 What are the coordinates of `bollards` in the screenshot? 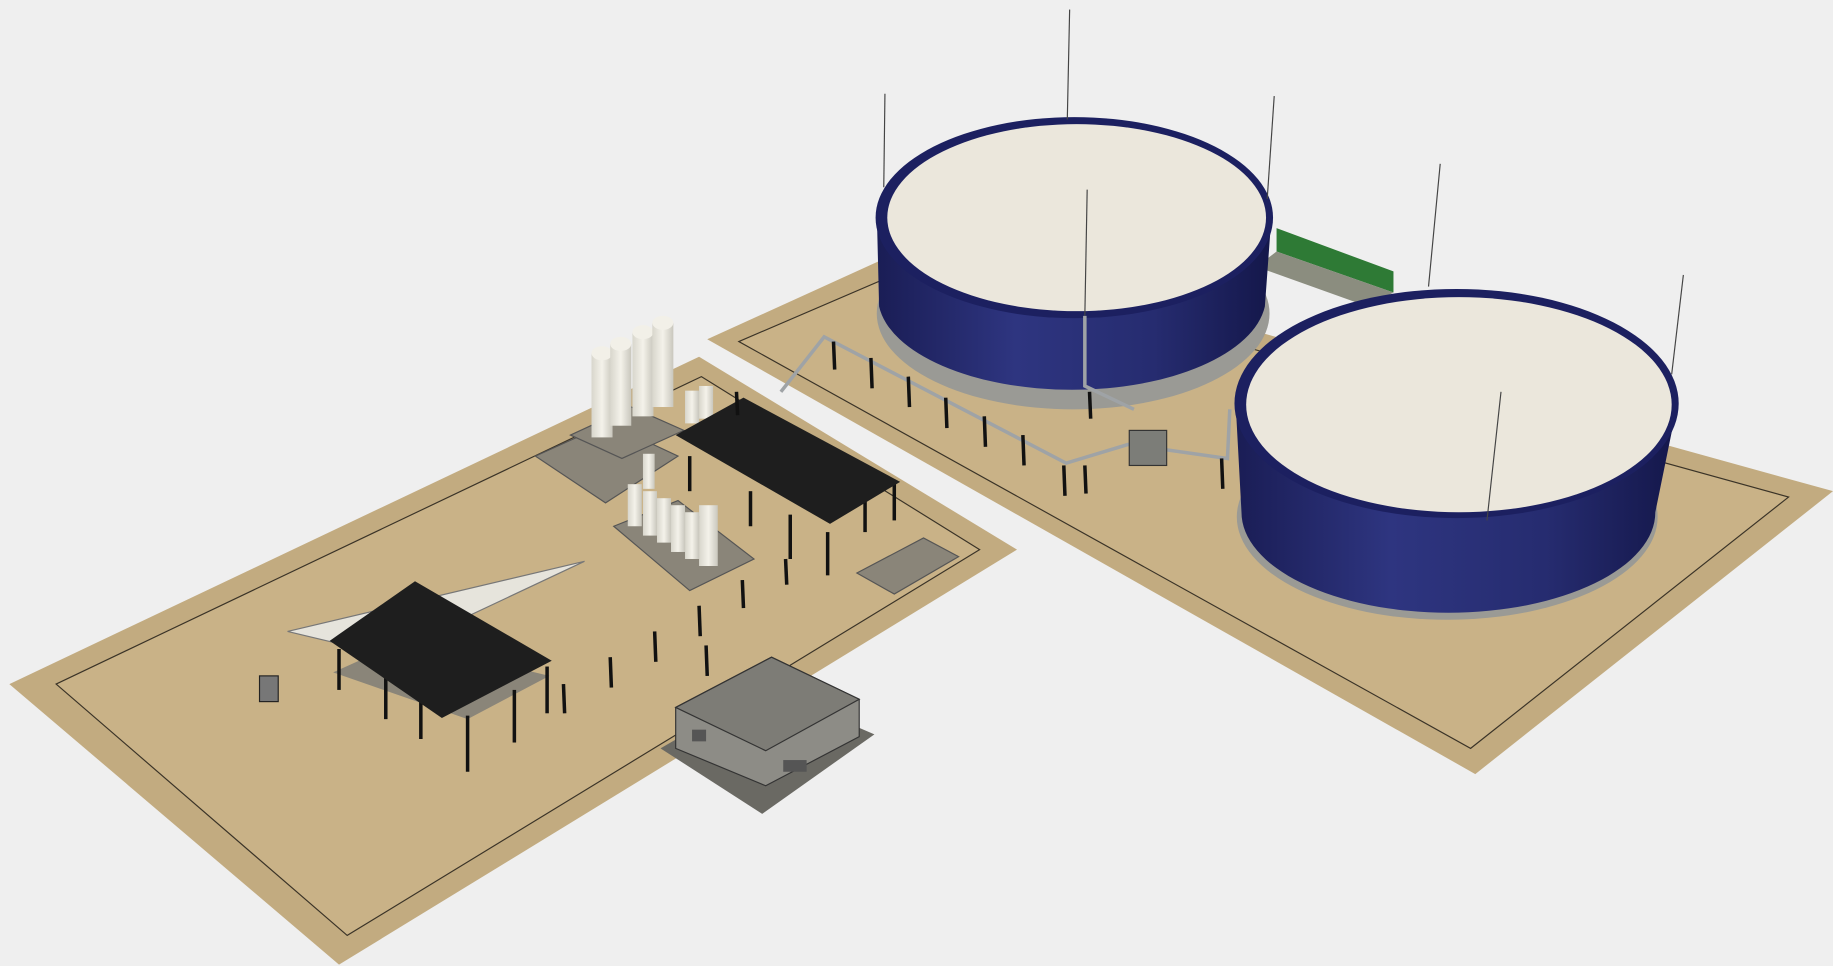 It's located at (675, 552).